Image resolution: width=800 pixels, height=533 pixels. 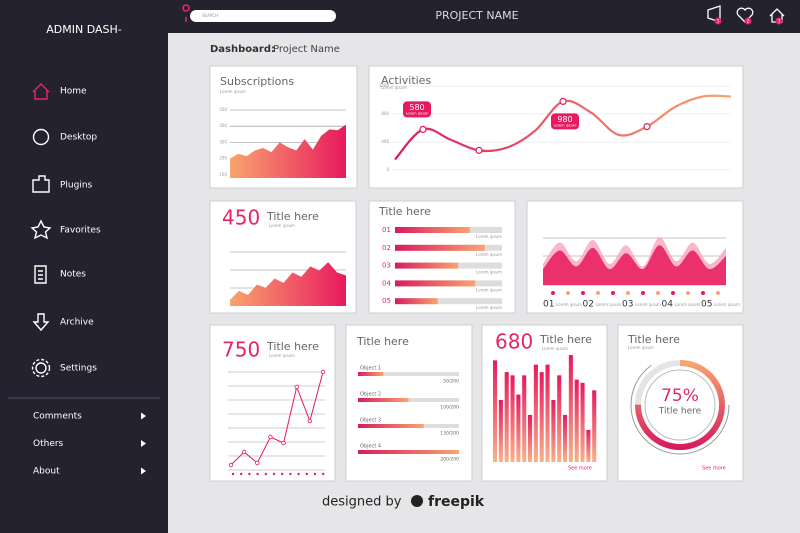 What do you see at coordinates (370, 395) in the screenshot?
I see `object-name: Object 2` at bounding box center [370, 395].